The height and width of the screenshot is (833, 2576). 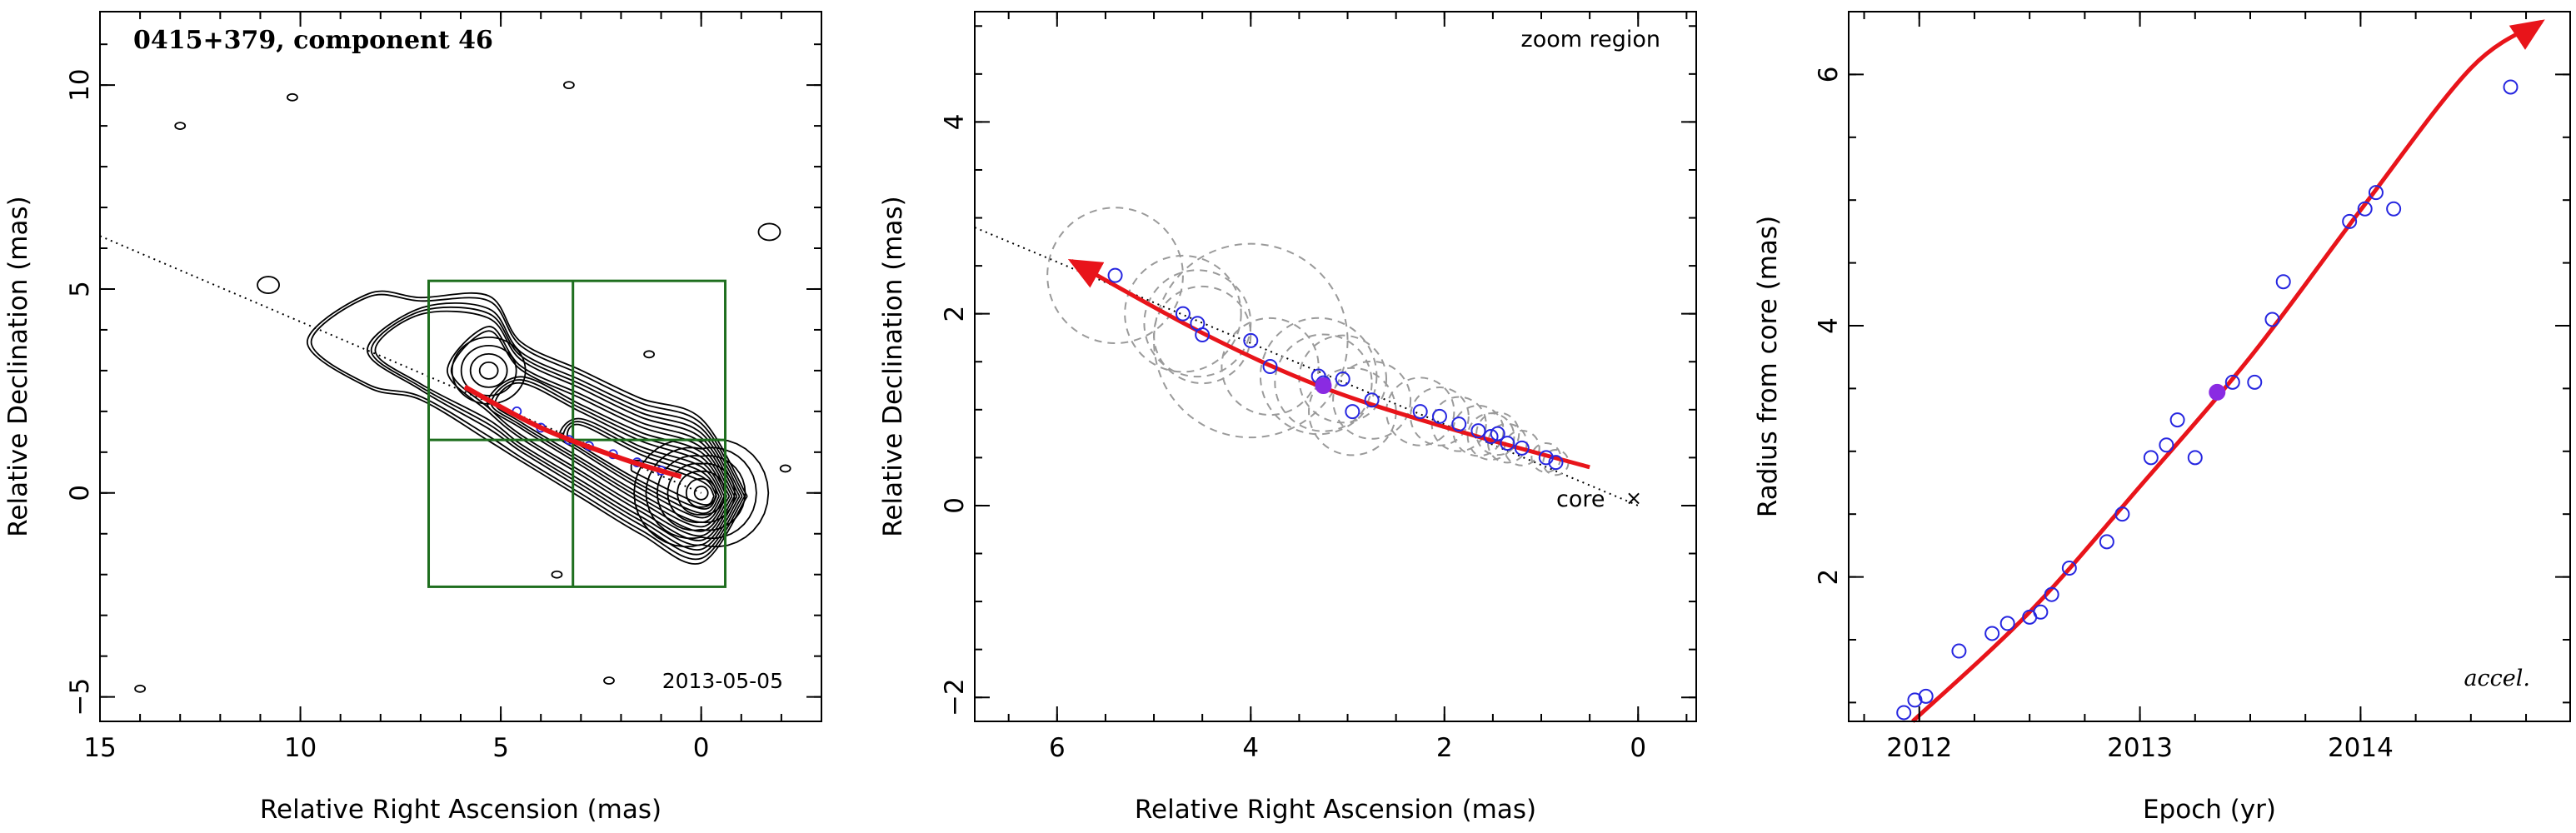 I want to click on image-trajectory, so click(x=572, y=432).